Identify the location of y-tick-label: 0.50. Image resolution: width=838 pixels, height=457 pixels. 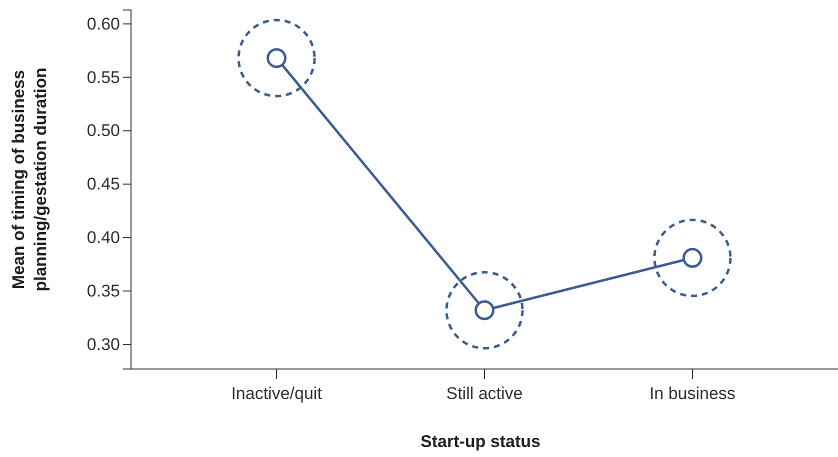
(103, 130).